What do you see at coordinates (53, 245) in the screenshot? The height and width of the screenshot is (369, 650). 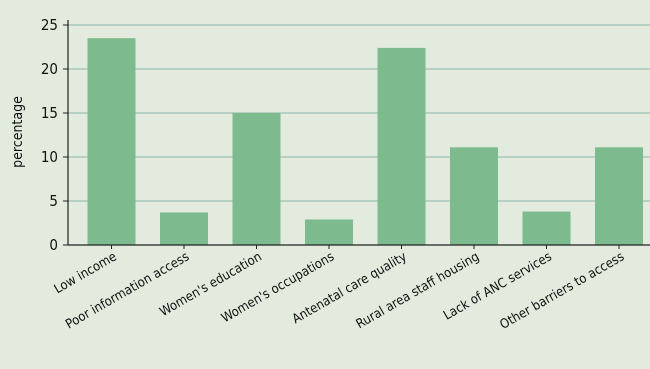 I see `y-tick-label: 0` at bounding box center [53, 245].